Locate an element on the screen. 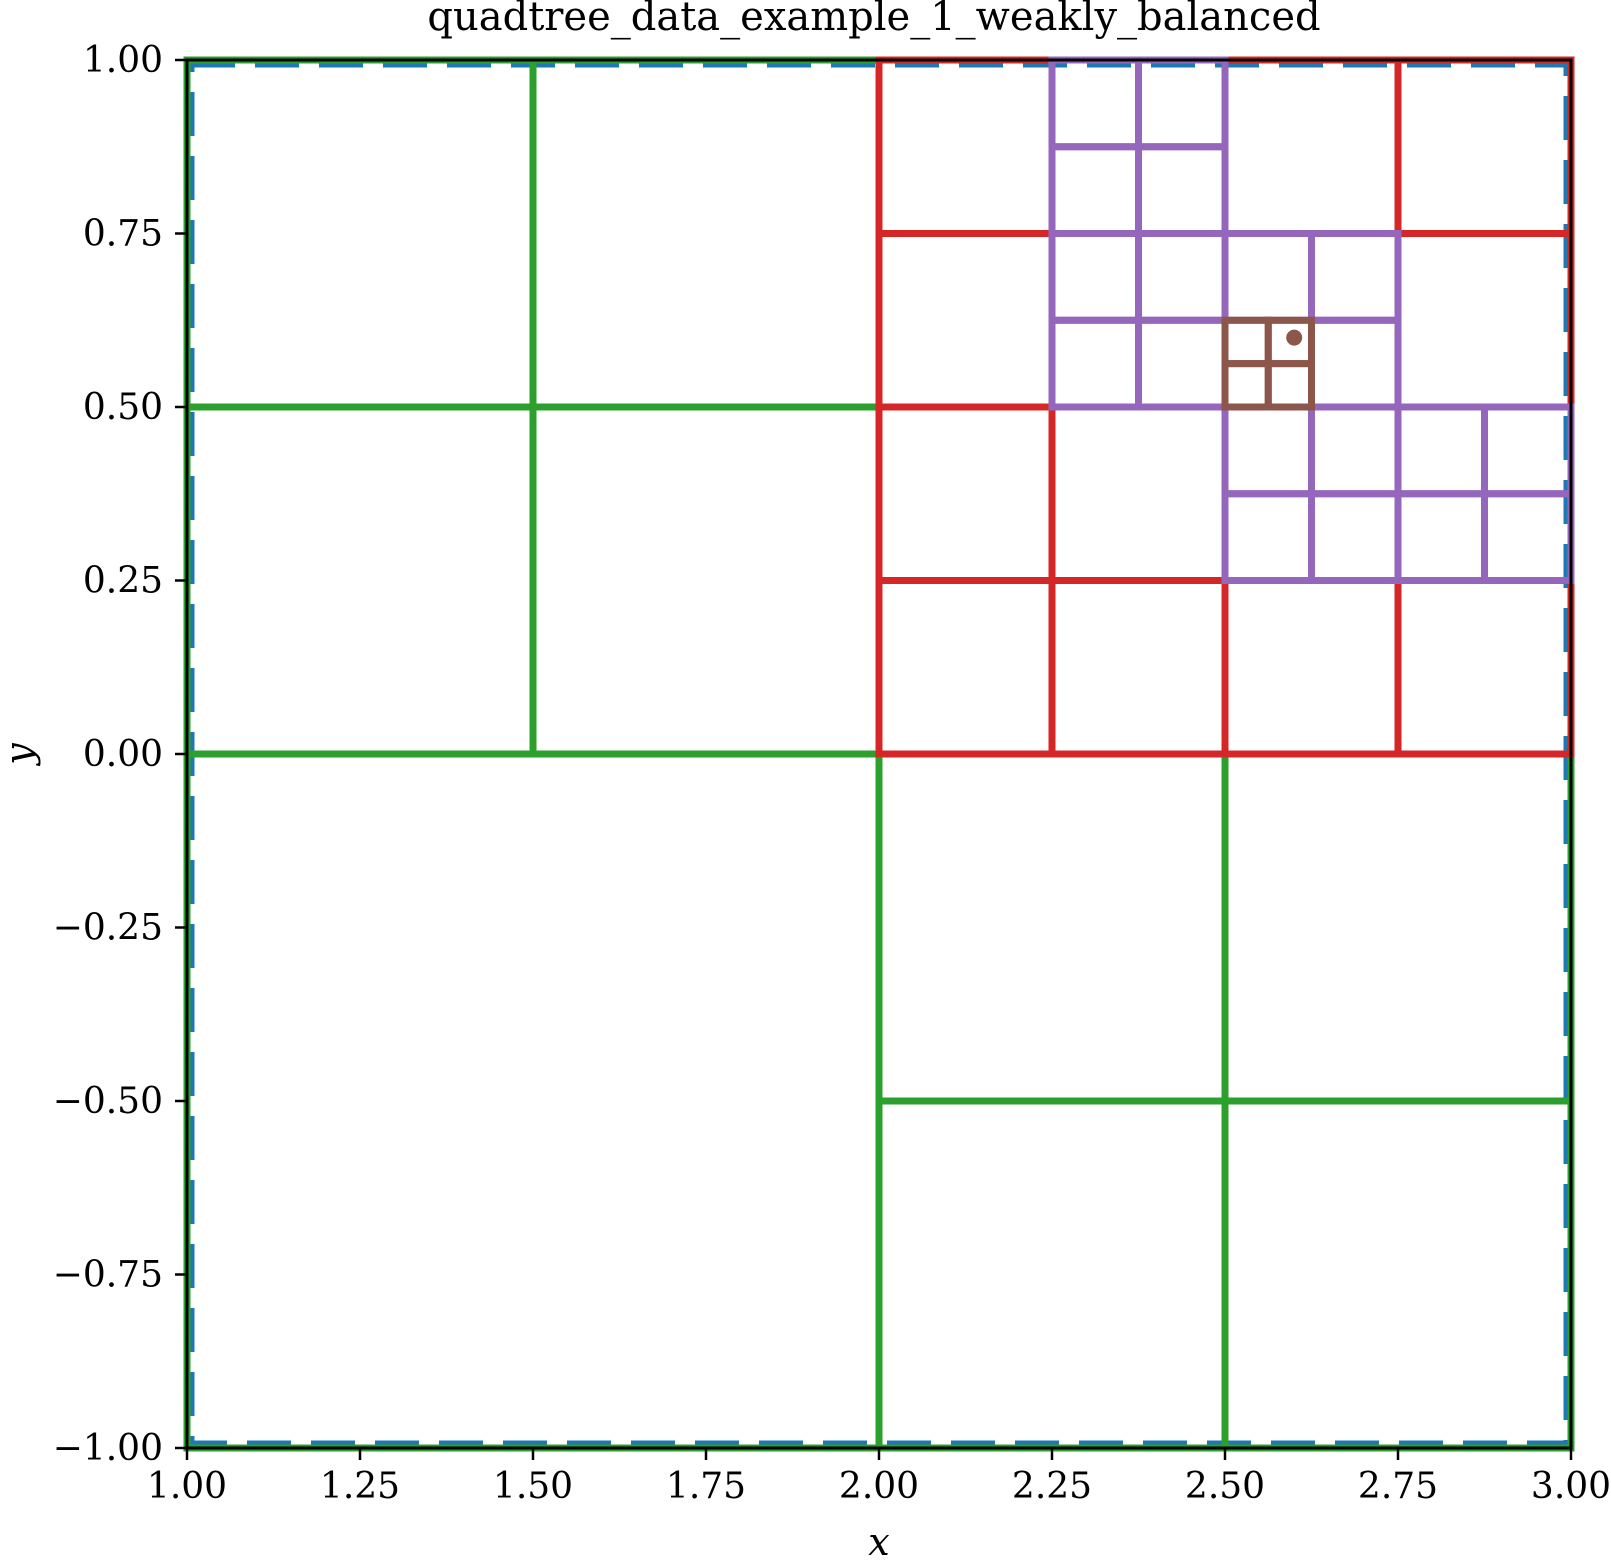 The height and width of the screenshot is (1565, 1611). y-axis-label: y is located at coordinates (20, 755).